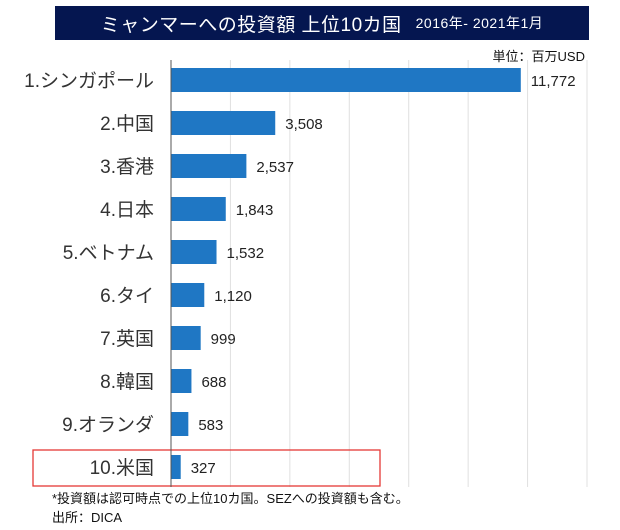  Describe the element at coordinates (213, 382) in the screenshot. I see `data-label: 688` at that location.